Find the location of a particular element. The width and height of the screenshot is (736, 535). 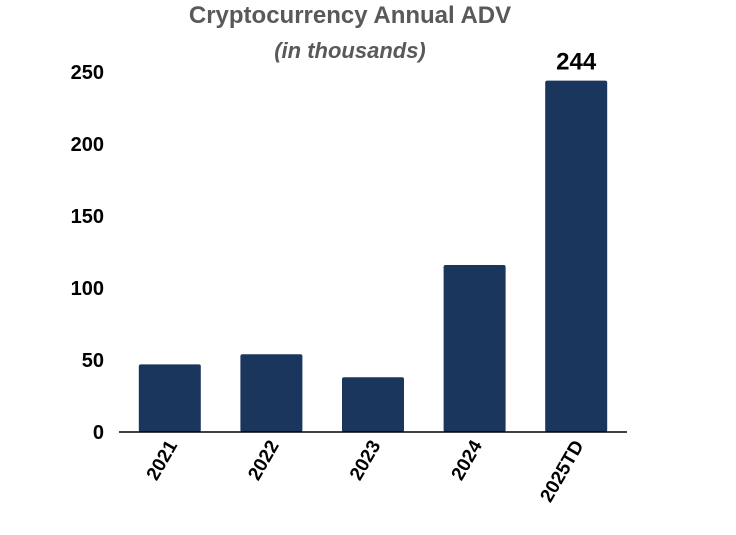

y-tick-label: 100 is located at coordinates (87, 289).